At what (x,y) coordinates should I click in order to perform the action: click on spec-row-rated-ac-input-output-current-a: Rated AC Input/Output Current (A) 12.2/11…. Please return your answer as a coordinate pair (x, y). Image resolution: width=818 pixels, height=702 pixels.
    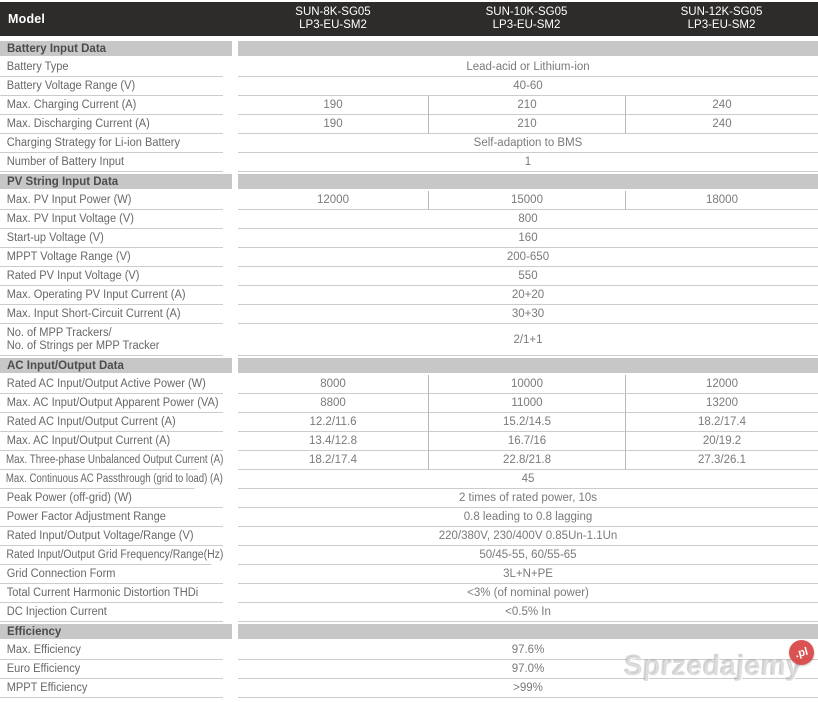
    Looking at the image, I should click on (409, 422).